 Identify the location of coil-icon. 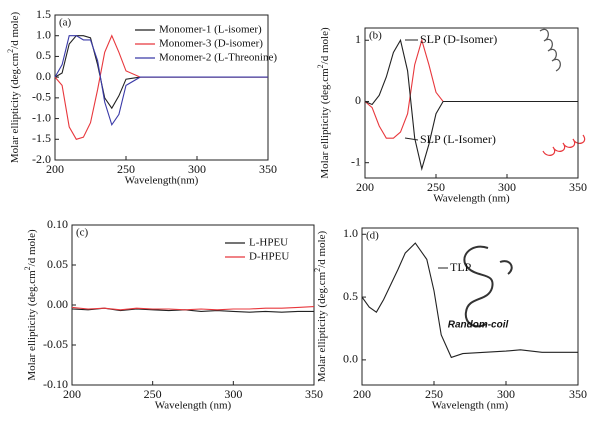
(488, 286).